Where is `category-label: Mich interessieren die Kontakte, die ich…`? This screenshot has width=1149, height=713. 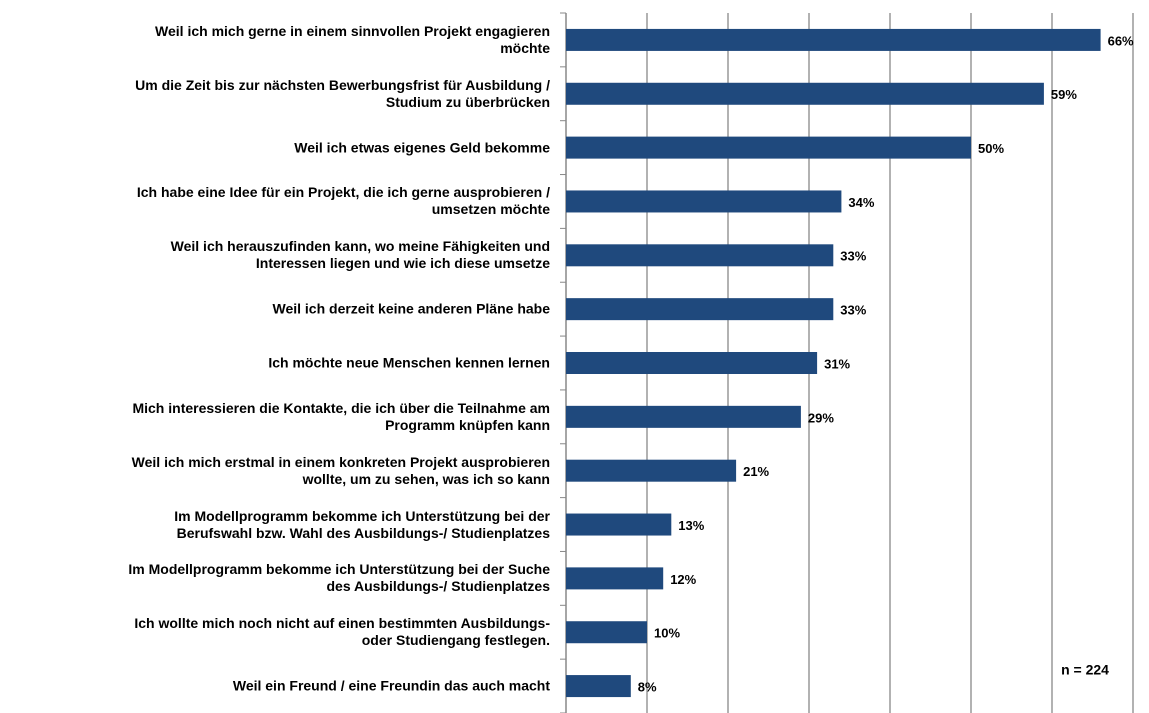
category-label: Mich interessieren die Kontakte, die ich… is located at coordinates (341, 416).